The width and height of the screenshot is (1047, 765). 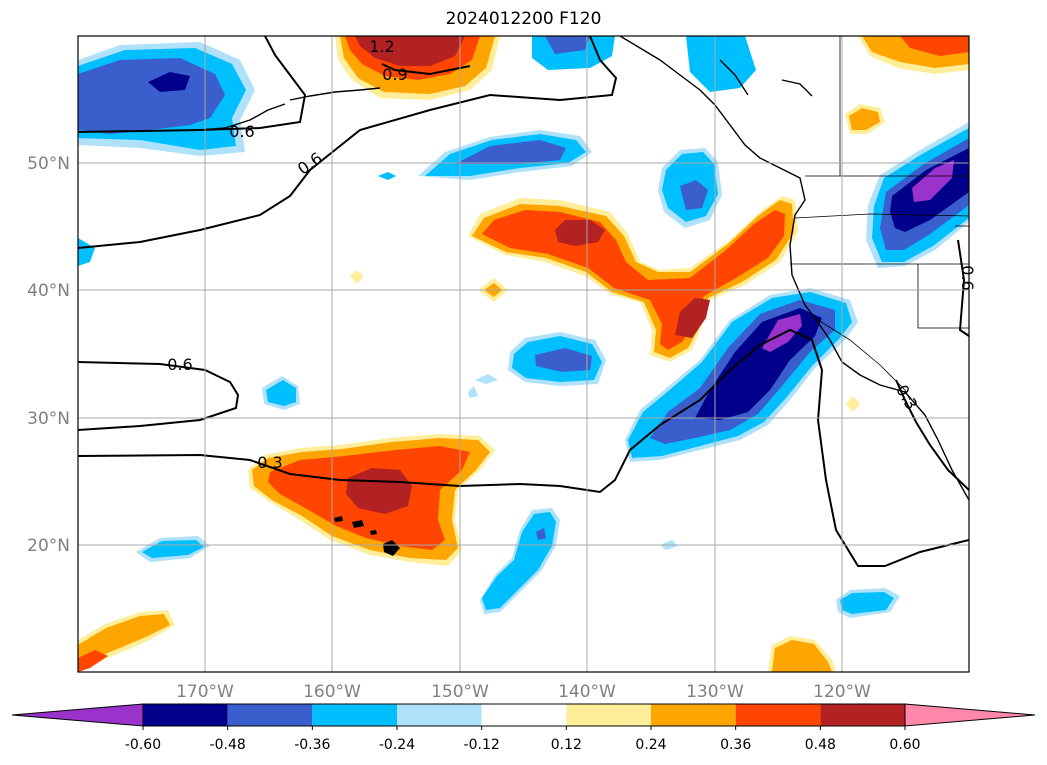 What do you see at coordinates (48, 164) in the screenshot?
I see `latitude-tick-label: 50°N` at bounding box center [48, 164].